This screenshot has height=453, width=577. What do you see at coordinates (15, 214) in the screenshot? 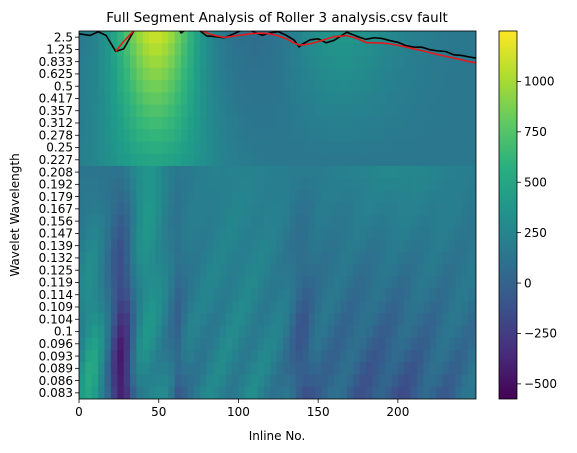
I see `y-axis-label: Wavelet Wavelength` at bounding box center [15, 214].